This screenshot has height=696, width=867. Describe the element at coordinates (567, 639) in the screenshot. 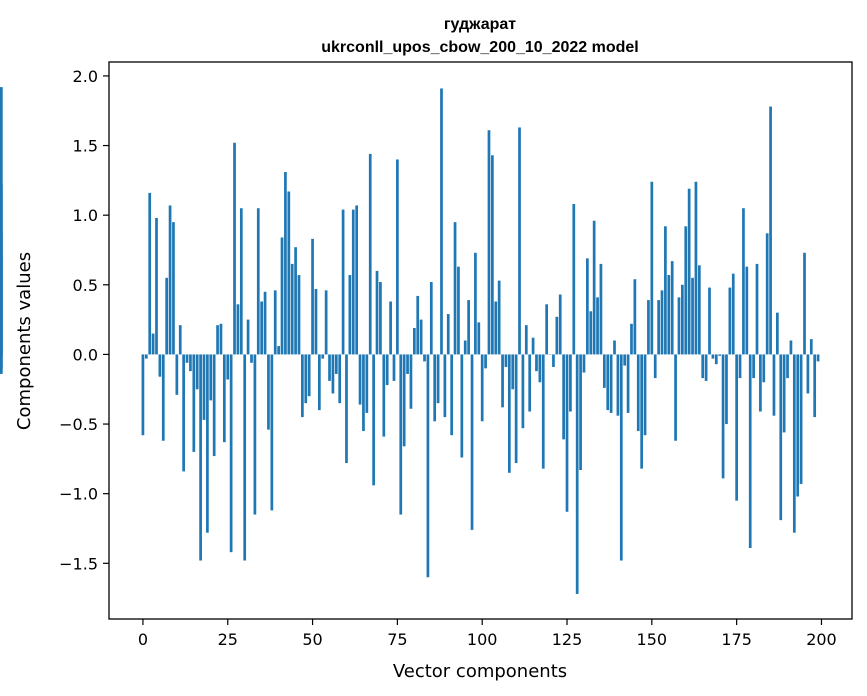

I see `x-tick-label: 125` at that location.